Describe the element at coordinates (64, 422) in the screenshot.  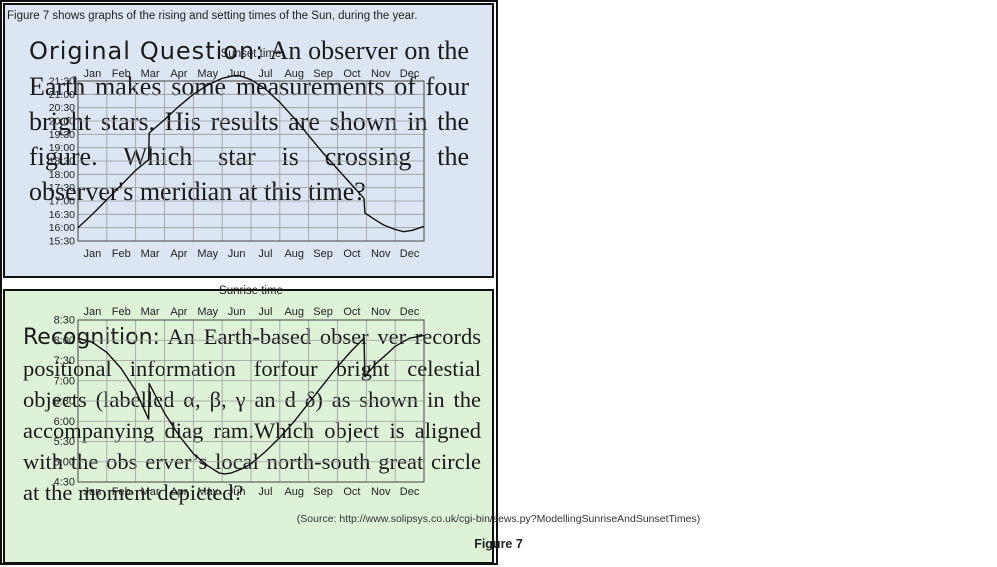
I see `y-tick-label: 6:00` at that location.